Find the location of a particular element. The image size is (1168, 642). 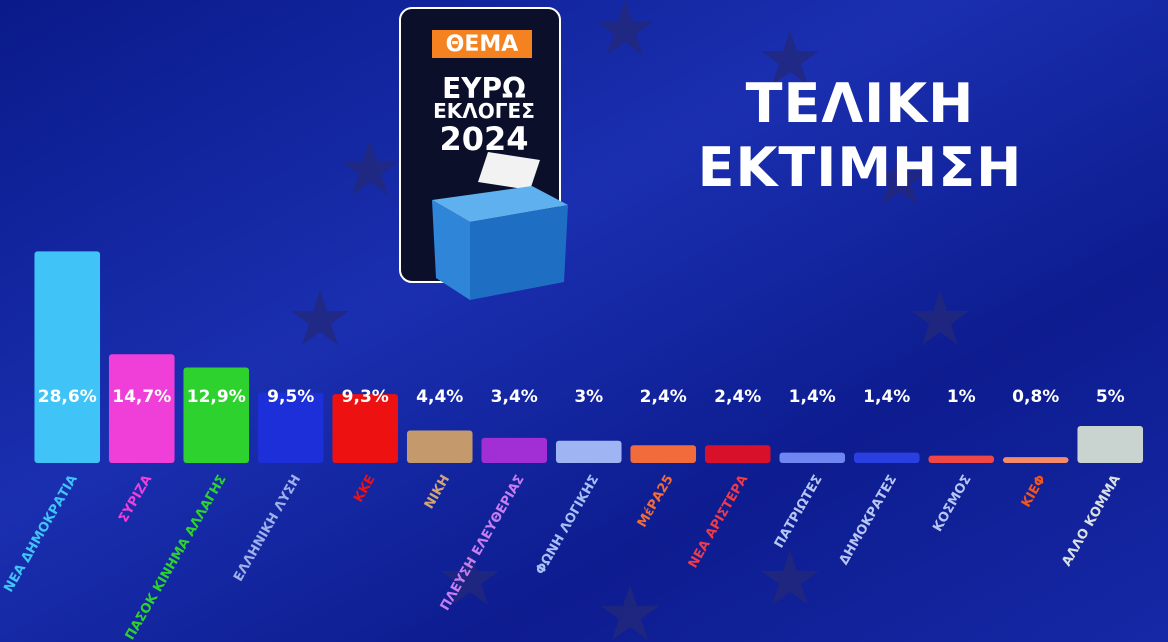

logo-brand-box is located at coordinates (482, 44).